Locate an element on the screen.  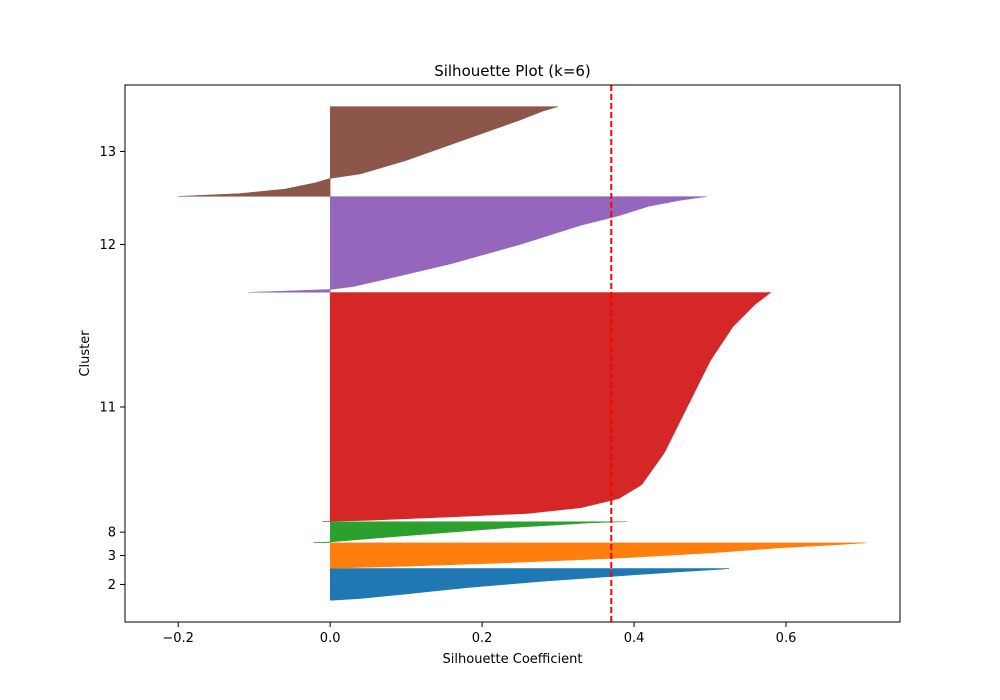
x-tick-label: 0.6 is located at coordinates (786, 638).